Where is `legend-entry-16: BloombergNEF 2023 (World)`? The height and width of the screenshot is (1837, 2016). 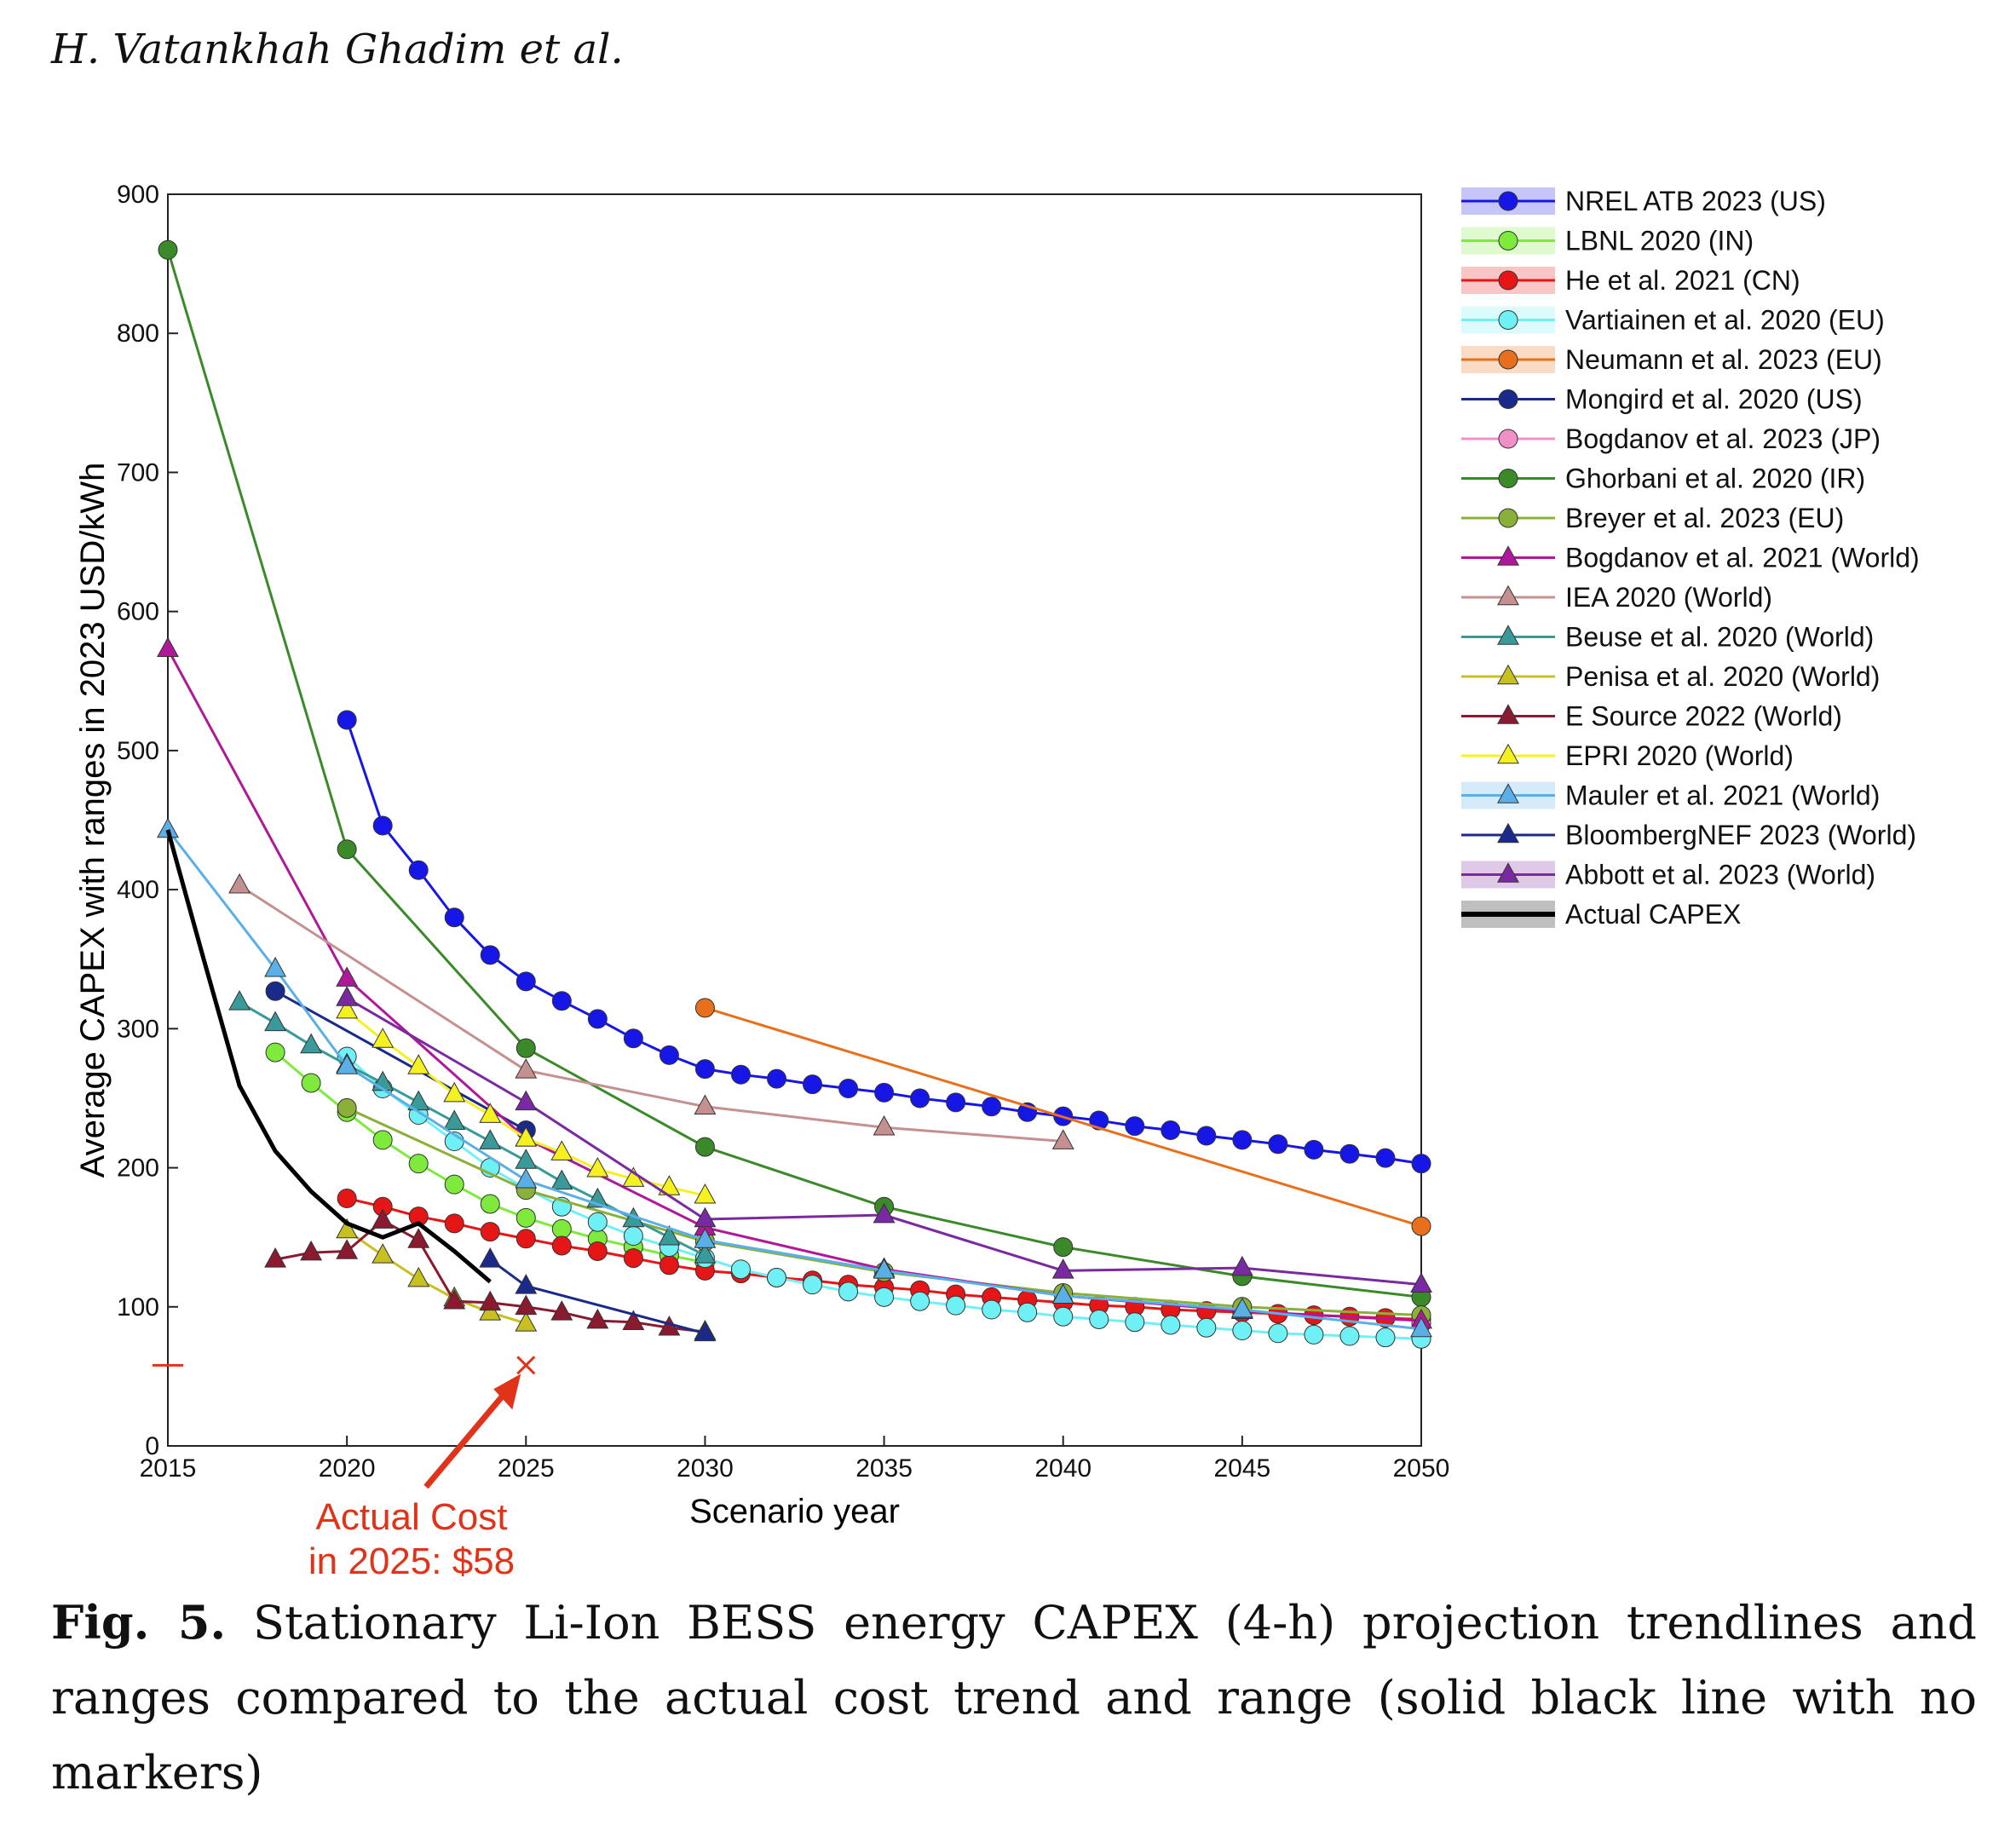
legend-entry-16: BloombergNEF 2023 (World) is located at coordinates (1688, 835).